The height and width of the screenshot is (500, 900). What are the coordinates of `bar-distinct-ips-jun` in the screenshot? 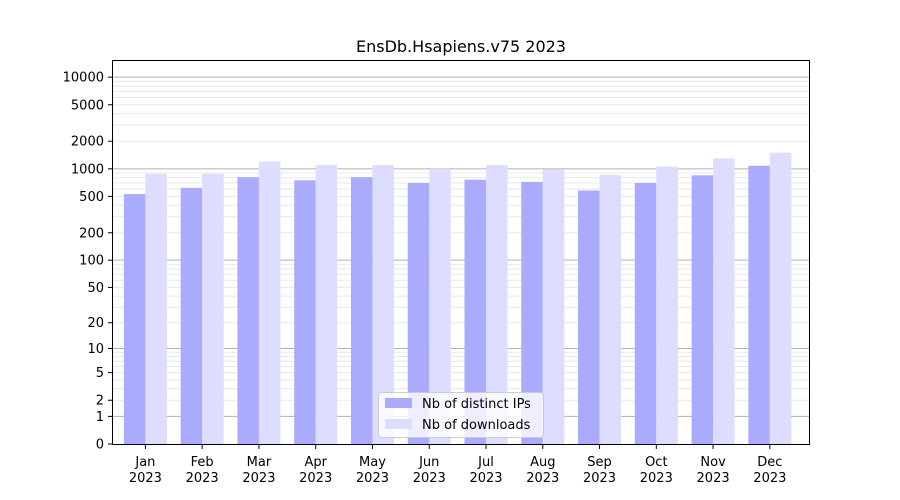 It's located at (418, 313).